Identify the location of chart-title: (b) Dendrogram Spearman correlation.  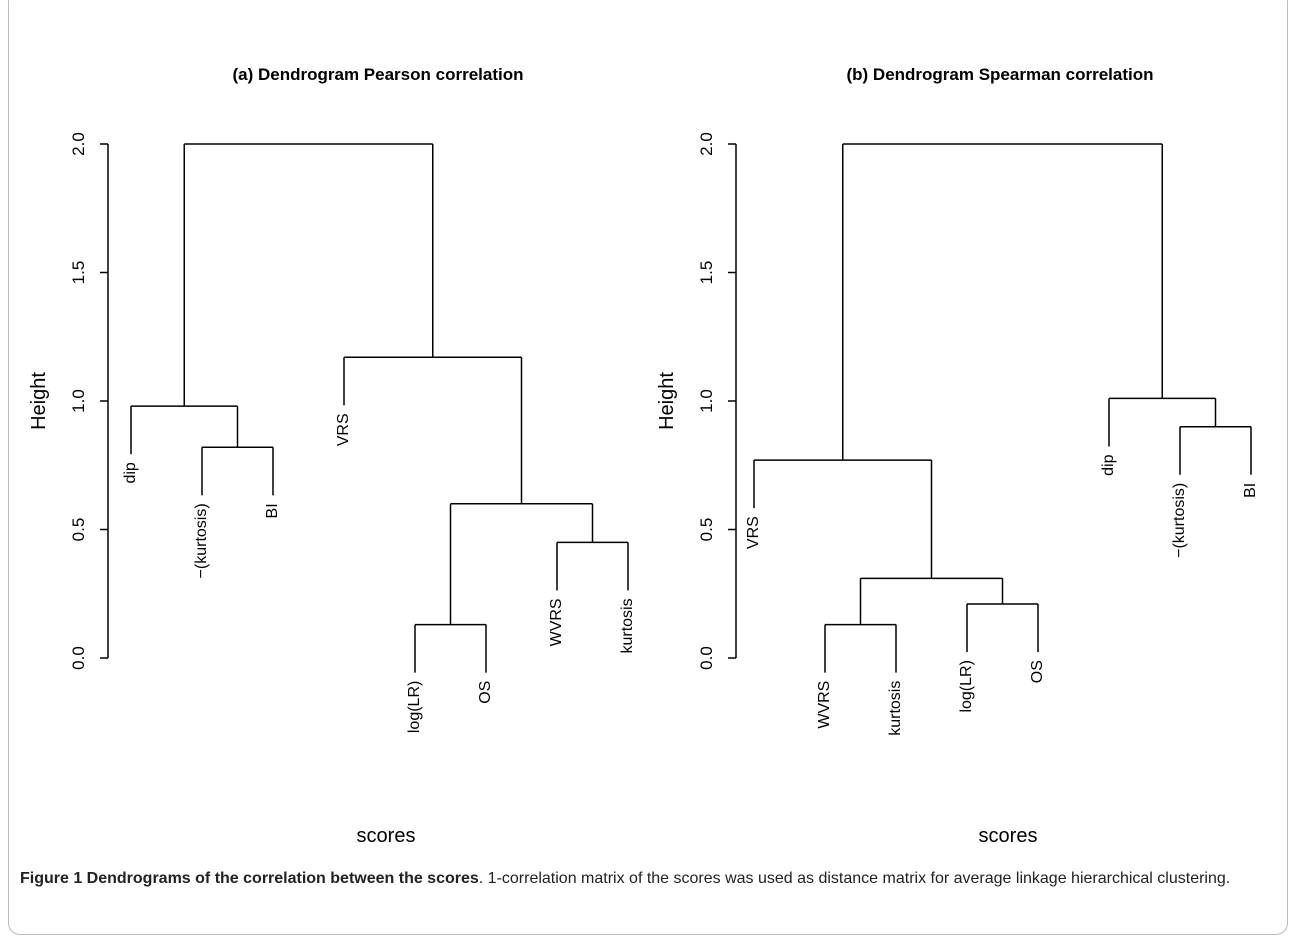
(999, 74).